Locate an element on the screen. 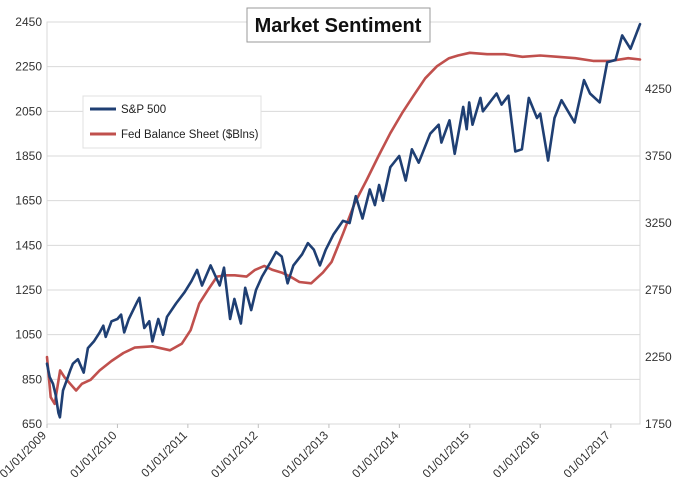 This screenshot has width=680, height=493. legend: S&P 500 Fed Balance Sheet ($Blns) is located at coordinates (172, 122).